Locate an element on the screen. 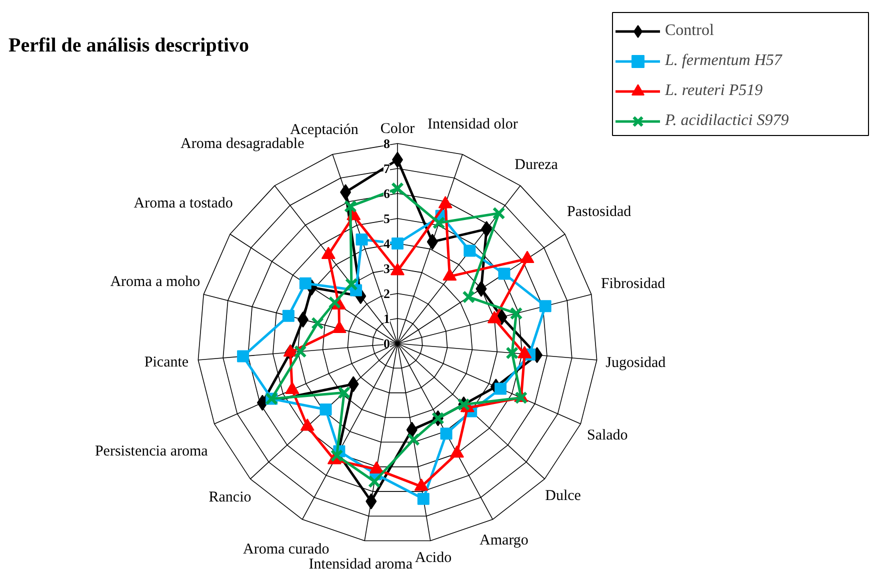 The image size is (875, 569). spoke-label: Pastosidad is located at coordinates (599, 212).